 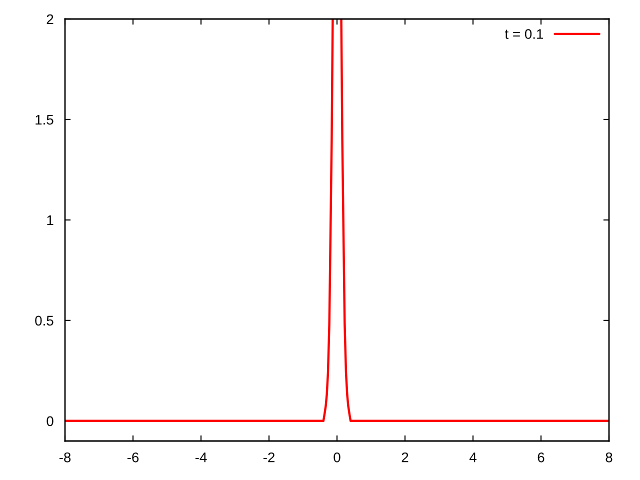 I want to click on x-tick-label: 2, so click(x=405, y=457).